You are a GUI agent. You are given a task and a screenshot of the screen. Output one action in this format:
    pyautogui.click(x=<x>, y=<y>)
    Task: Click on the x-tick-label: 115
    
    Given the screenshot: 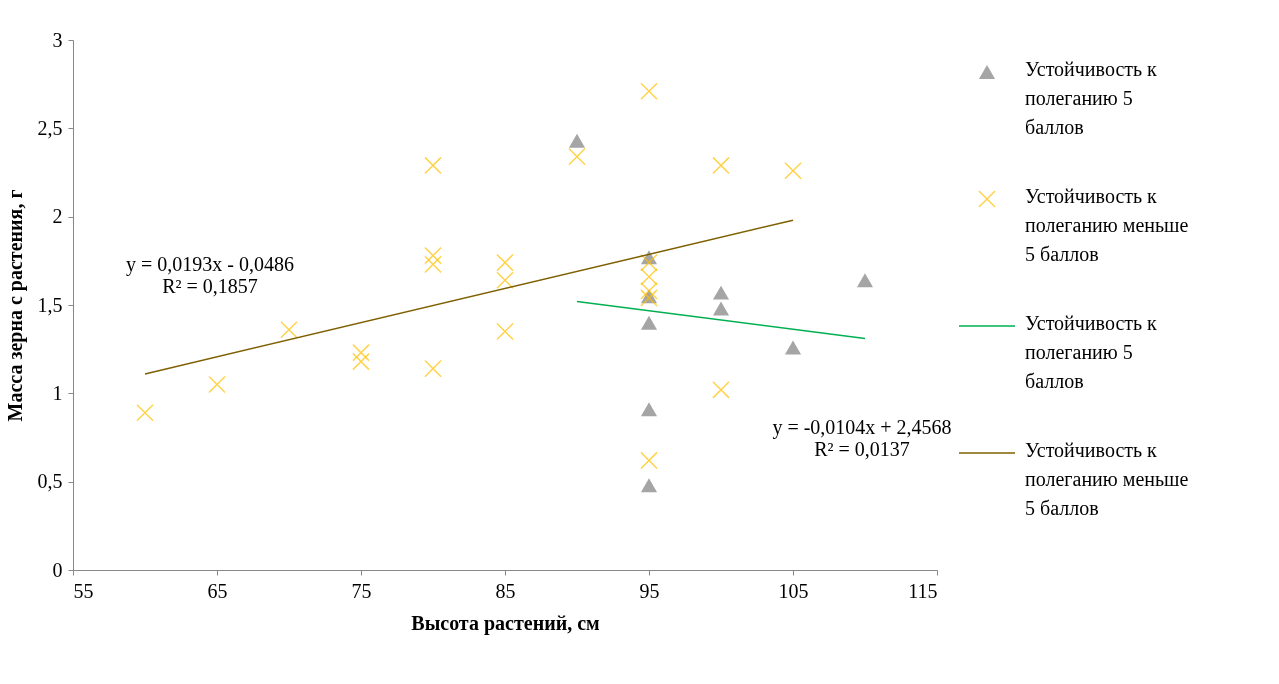 What is the action you would take?
    pyautogui.click(x=923, y=590)
    